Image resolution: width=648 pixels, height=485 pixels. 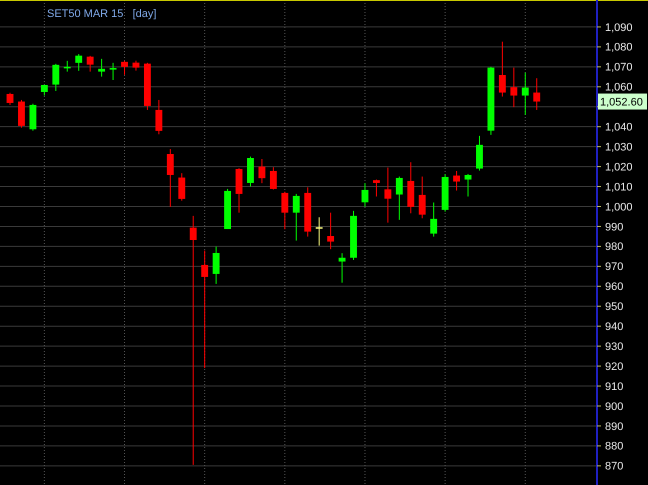 What do you see at coordinates (614, 287) in the screenshot?
I see `y-tick-label: 960` at bounding box center [614, 287].